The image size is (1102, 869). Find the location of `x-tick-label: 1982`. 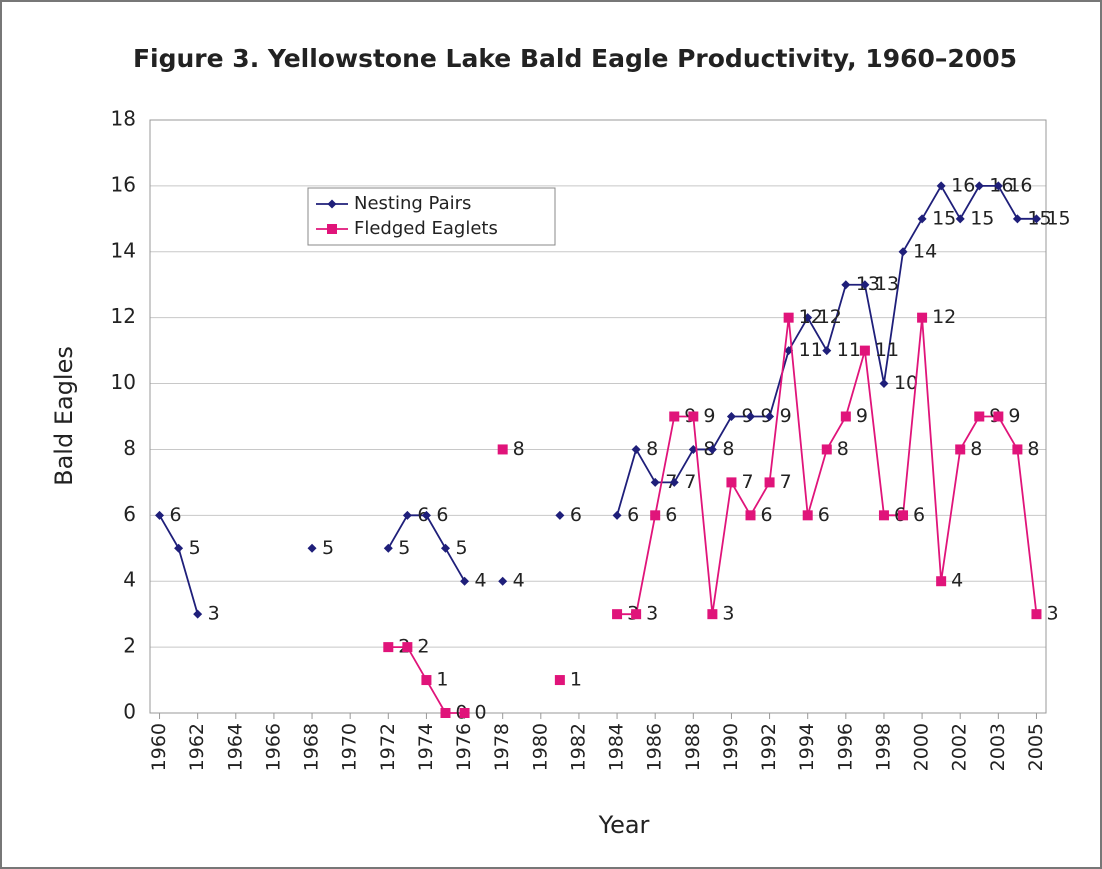

x-tick-label: 1982 is located at coordinates (578, 747).